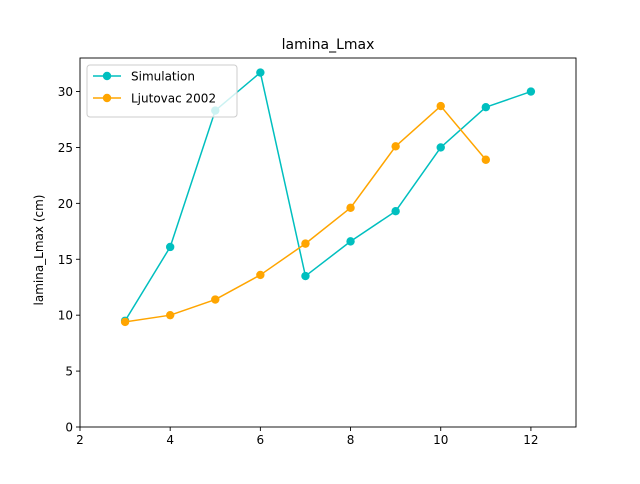 Image resolution: width=640 pixels, height=484 pixels. I want to click on legend-label-2: Ljutovac 2002, so click(173, 99).